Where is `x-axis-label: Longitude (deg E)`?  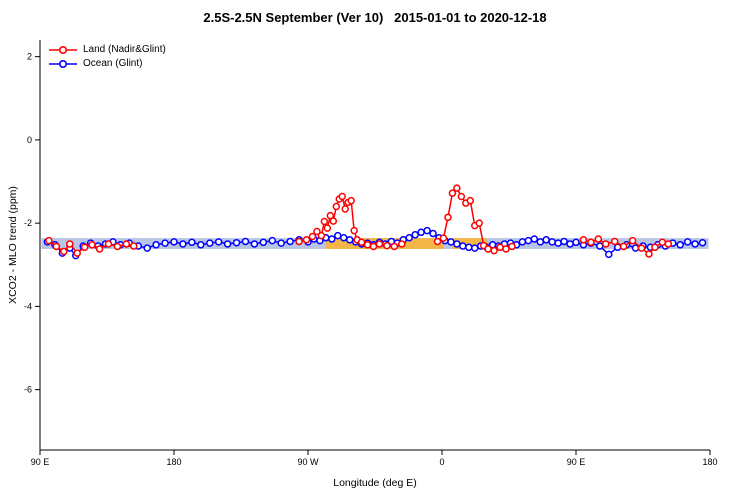 x-axis-label: Longitude (deg E) is located at coordinates (375, 483).